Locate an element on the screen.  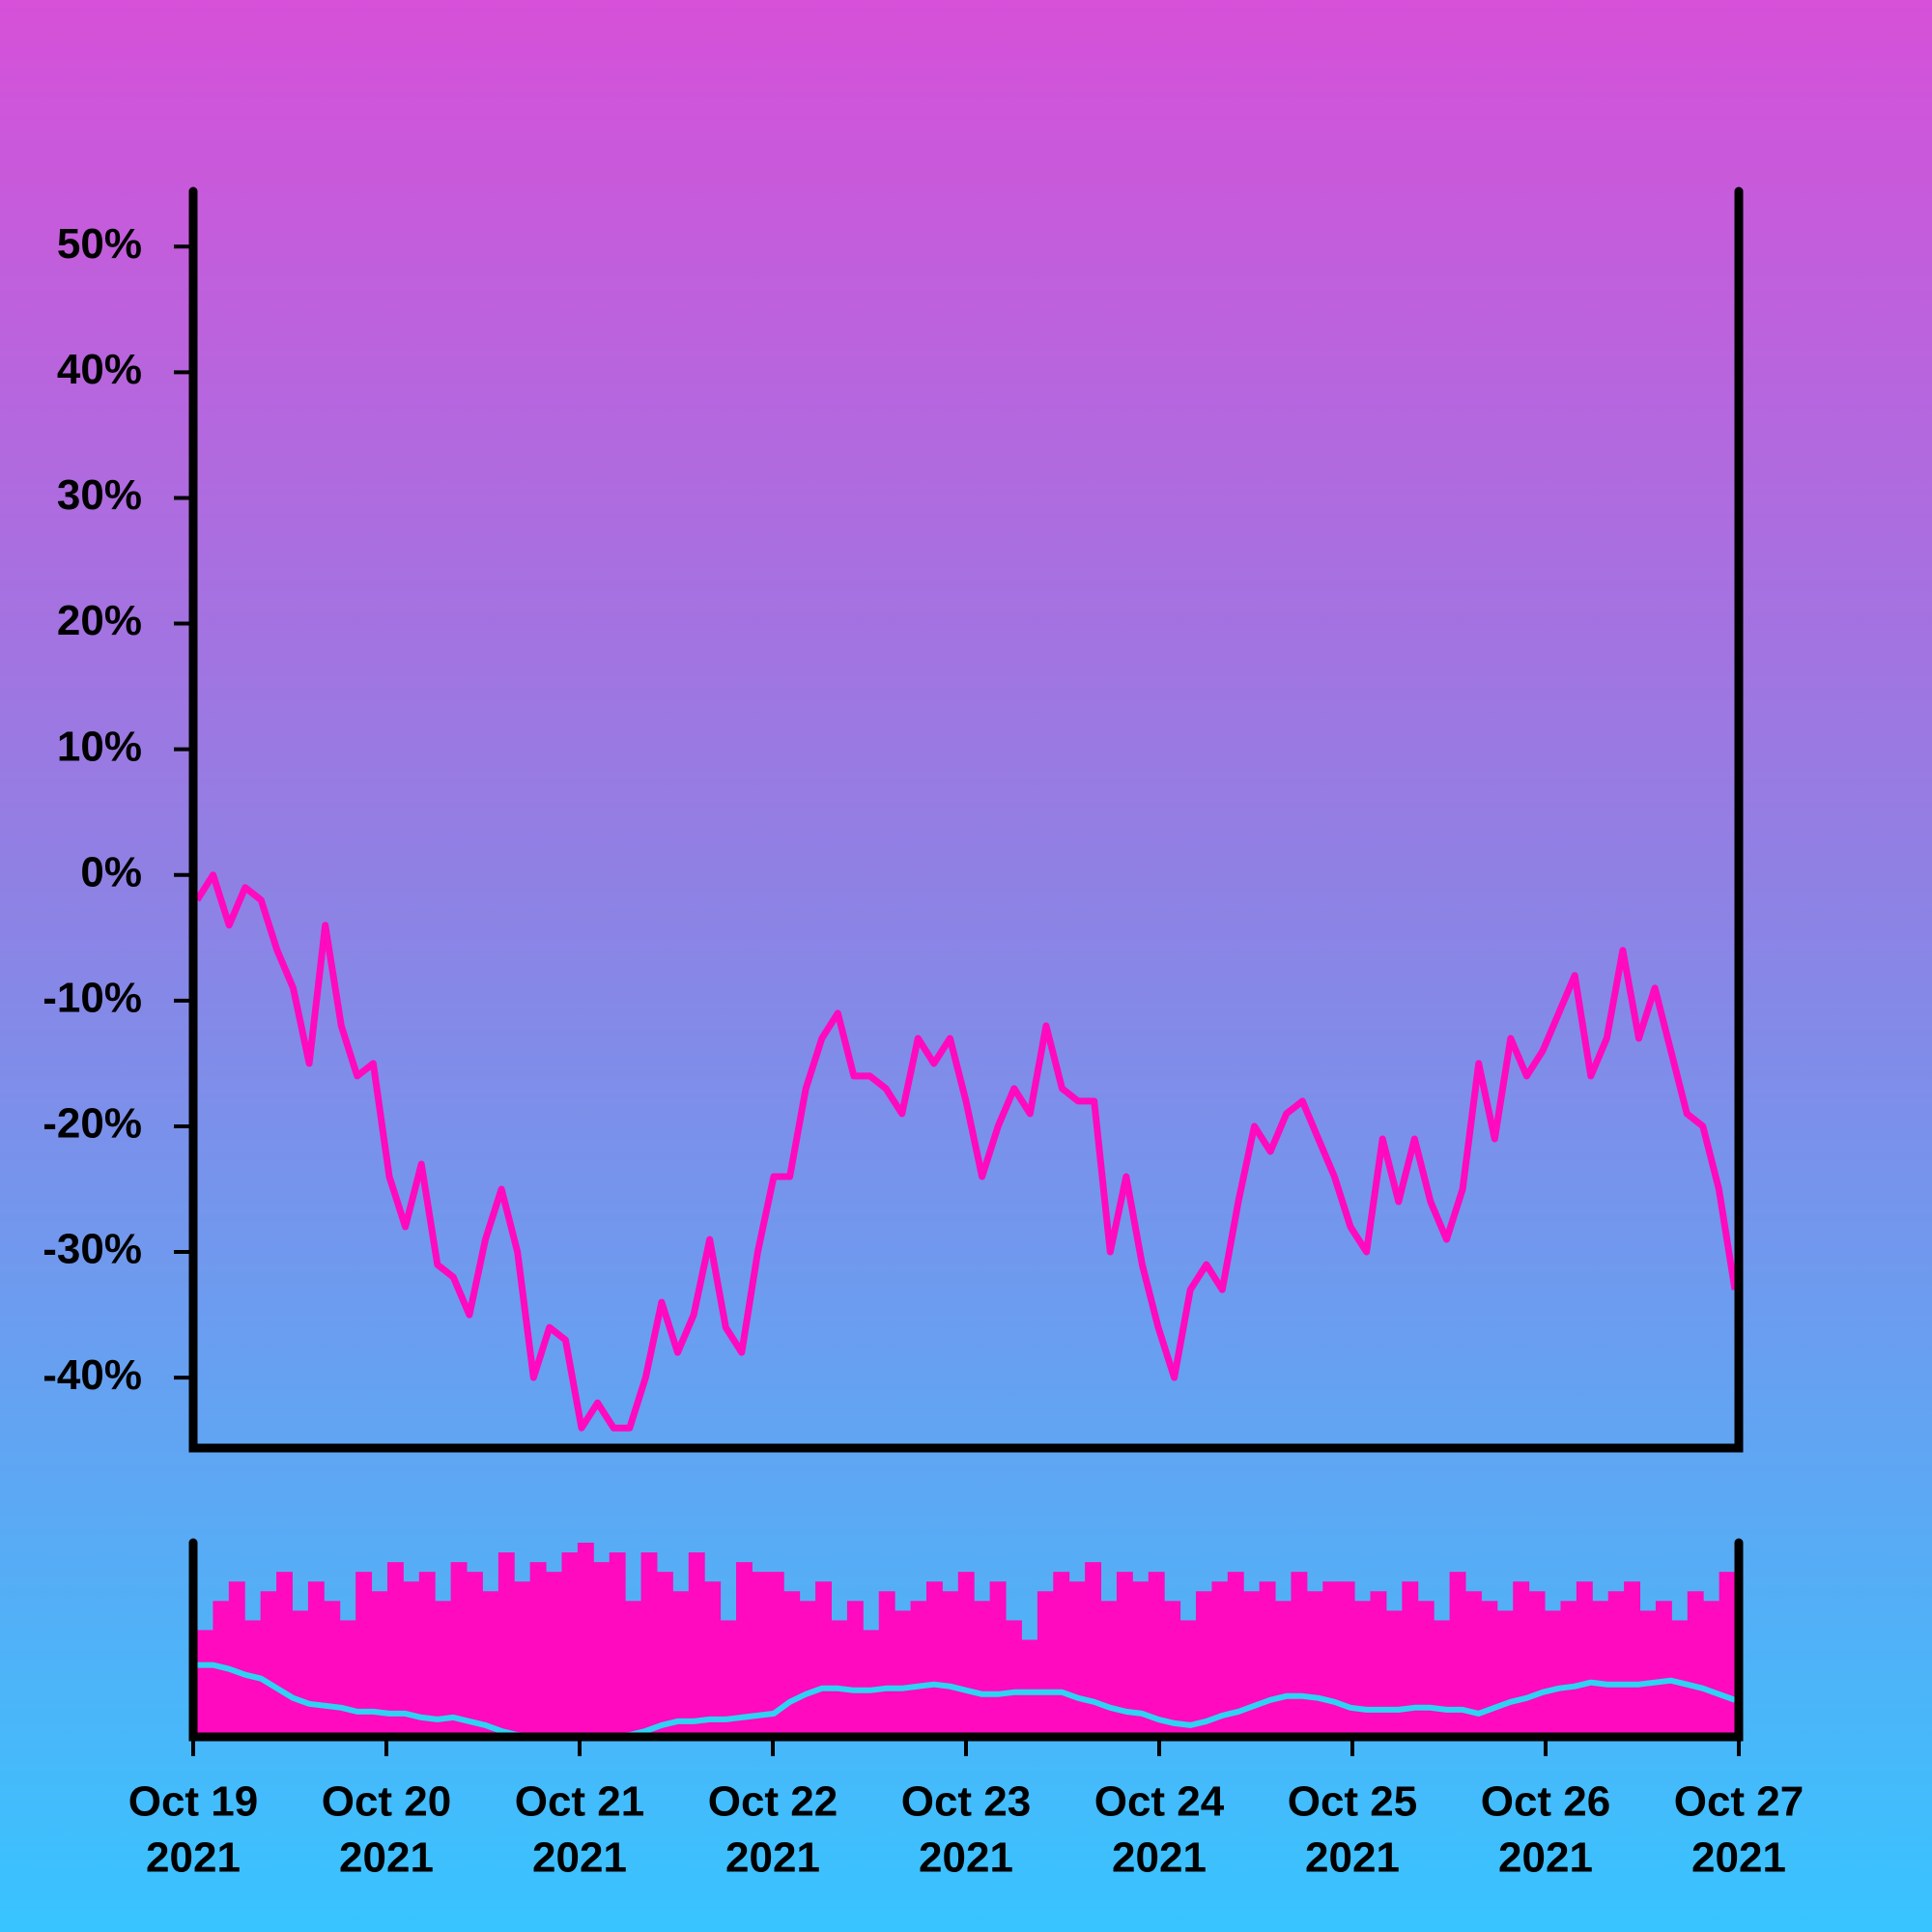
y-tick-label: 0% is located at coordinates (111, 871).